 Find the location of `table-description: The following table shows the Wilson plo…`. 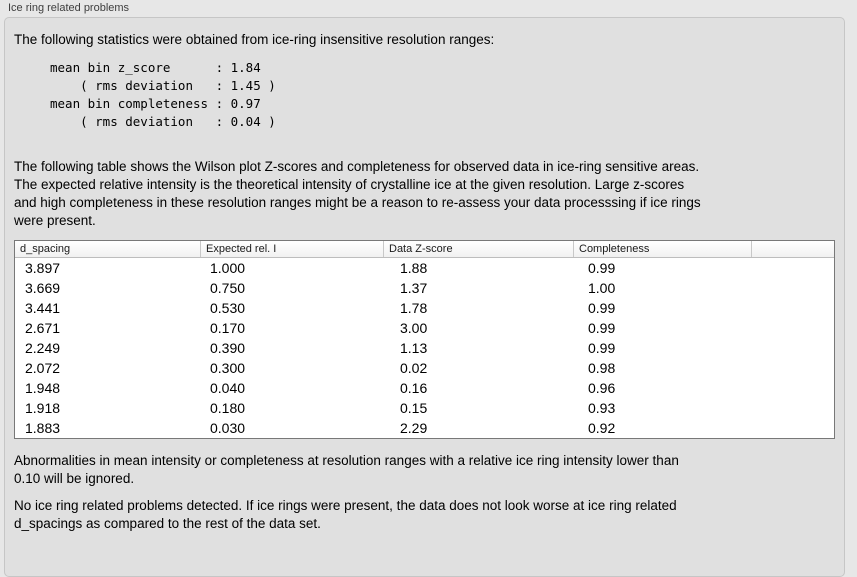

table-description: The following table shows the Wilson plo… is located at coordinates (357, 193).